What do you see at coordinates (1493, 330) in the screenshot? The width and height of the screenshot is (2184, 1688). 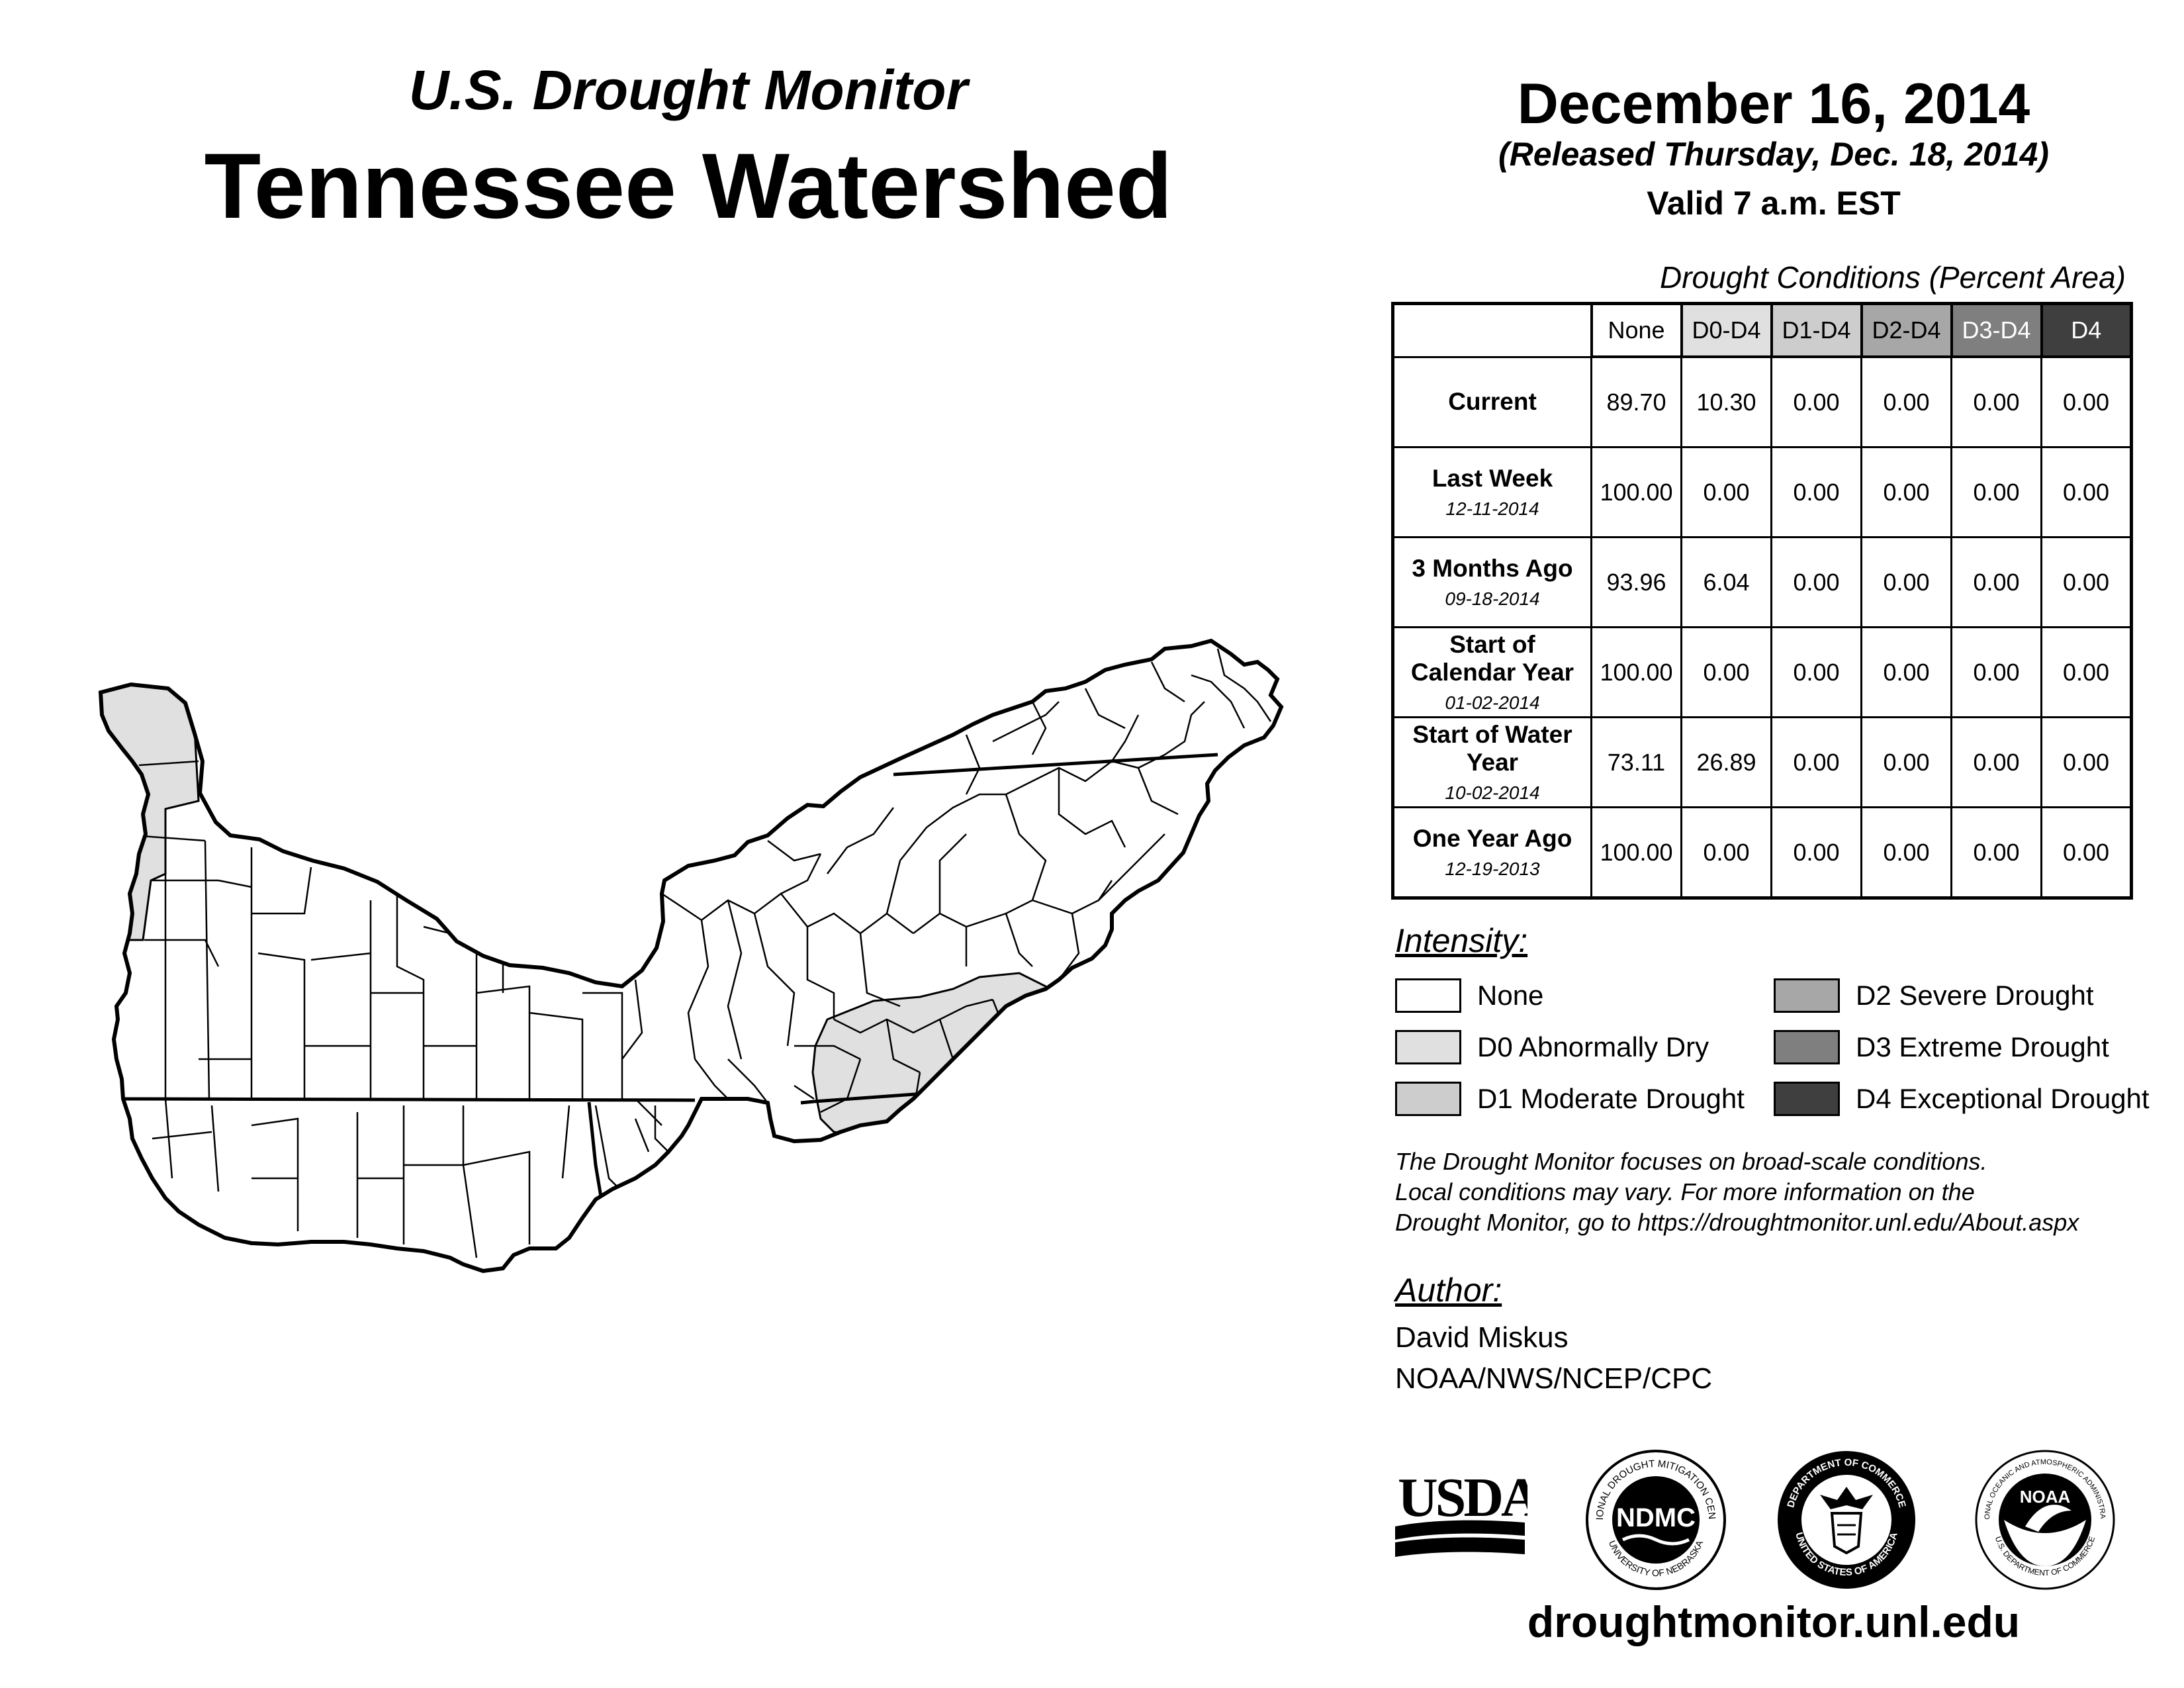 I see `table-corner` at bounding box center [1493, 330].